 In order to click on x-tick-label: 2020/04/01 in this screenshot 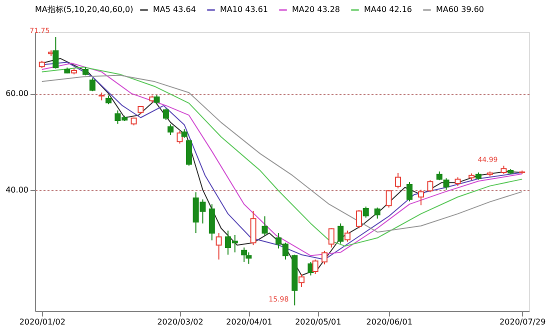, I will do `click(249, 322)`.